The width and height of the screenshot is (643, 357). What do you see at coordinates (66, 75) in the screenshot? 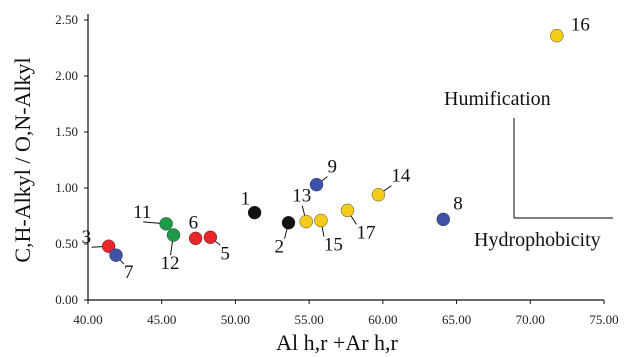
I see `y-tick-label: 2.00` at bounding box center [66, 75].